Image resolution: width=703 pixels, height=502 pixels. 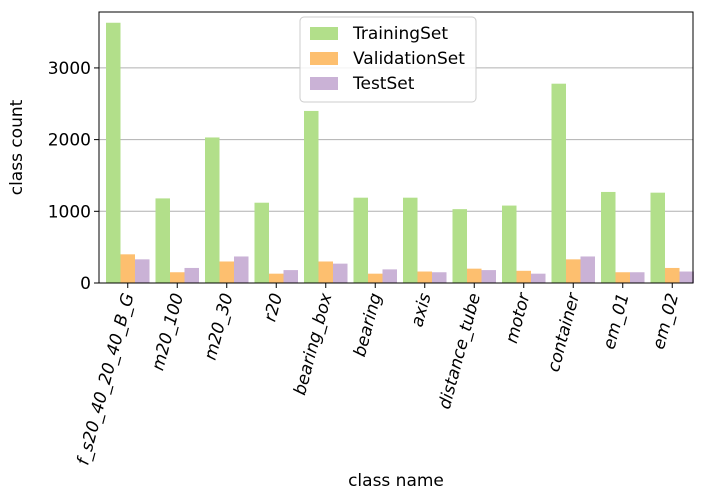 I want to click on bar-TestSet-bearing, so click(x=389, y=276).